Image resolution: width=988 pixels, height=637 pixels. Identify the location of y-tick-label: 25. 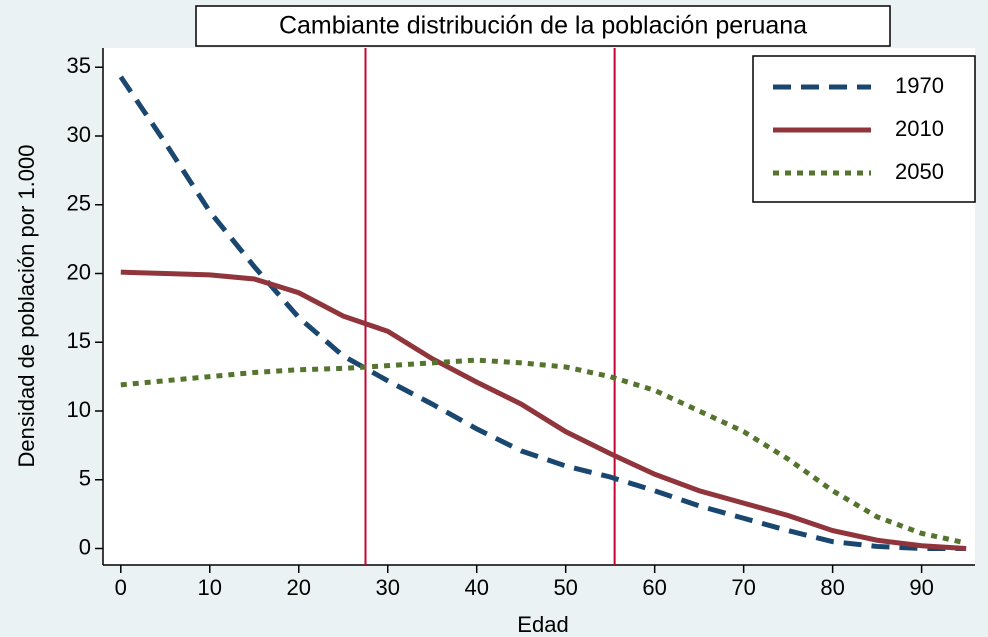
(79, 203).